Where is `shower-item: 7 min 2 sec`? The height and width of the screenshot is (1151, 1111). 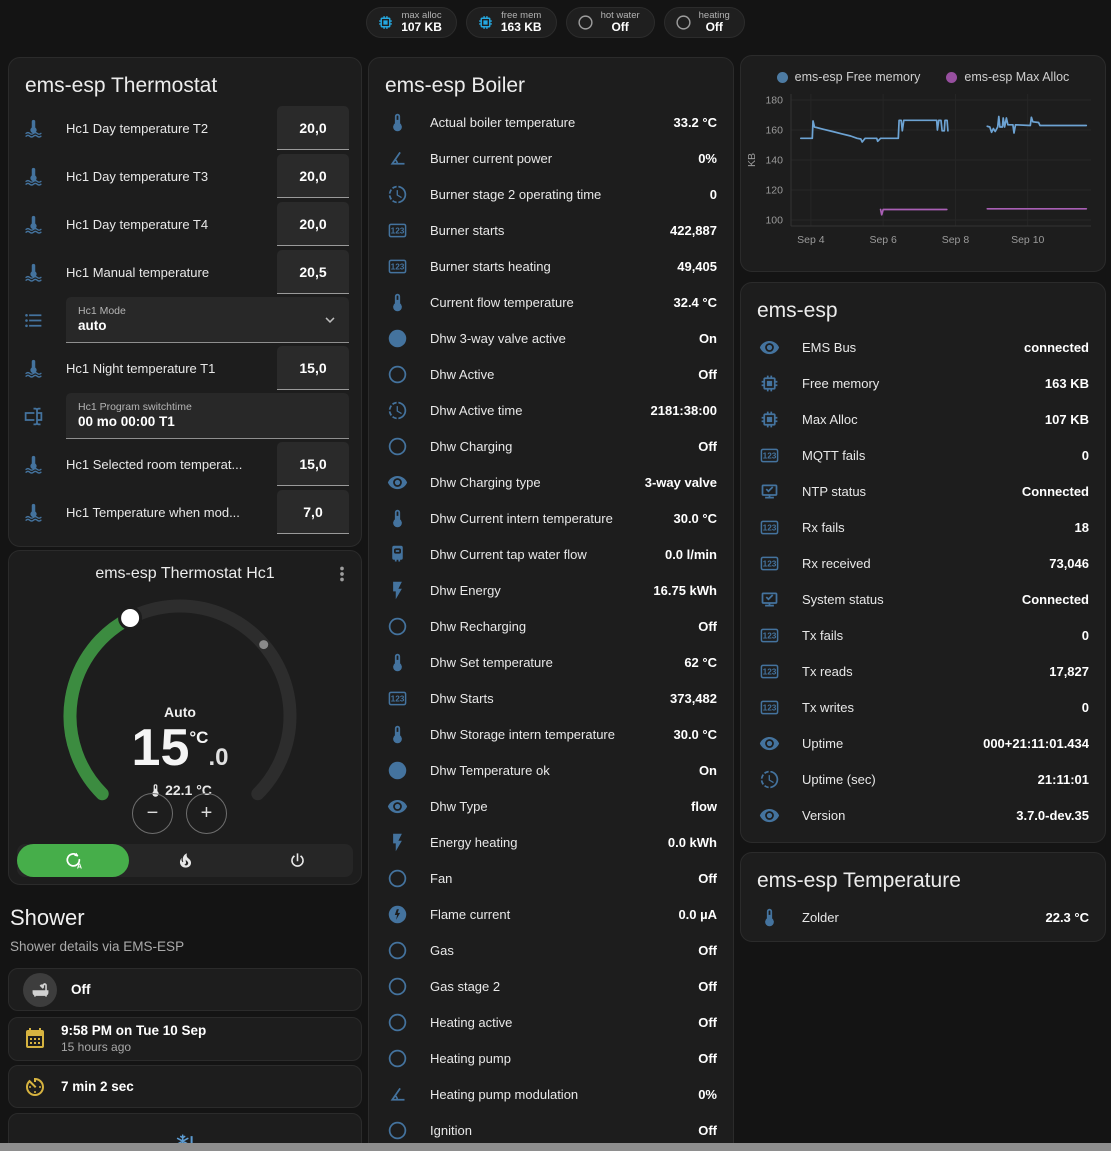 shower-item: 7 min 2 sec is located at coordinates (185, 1086).